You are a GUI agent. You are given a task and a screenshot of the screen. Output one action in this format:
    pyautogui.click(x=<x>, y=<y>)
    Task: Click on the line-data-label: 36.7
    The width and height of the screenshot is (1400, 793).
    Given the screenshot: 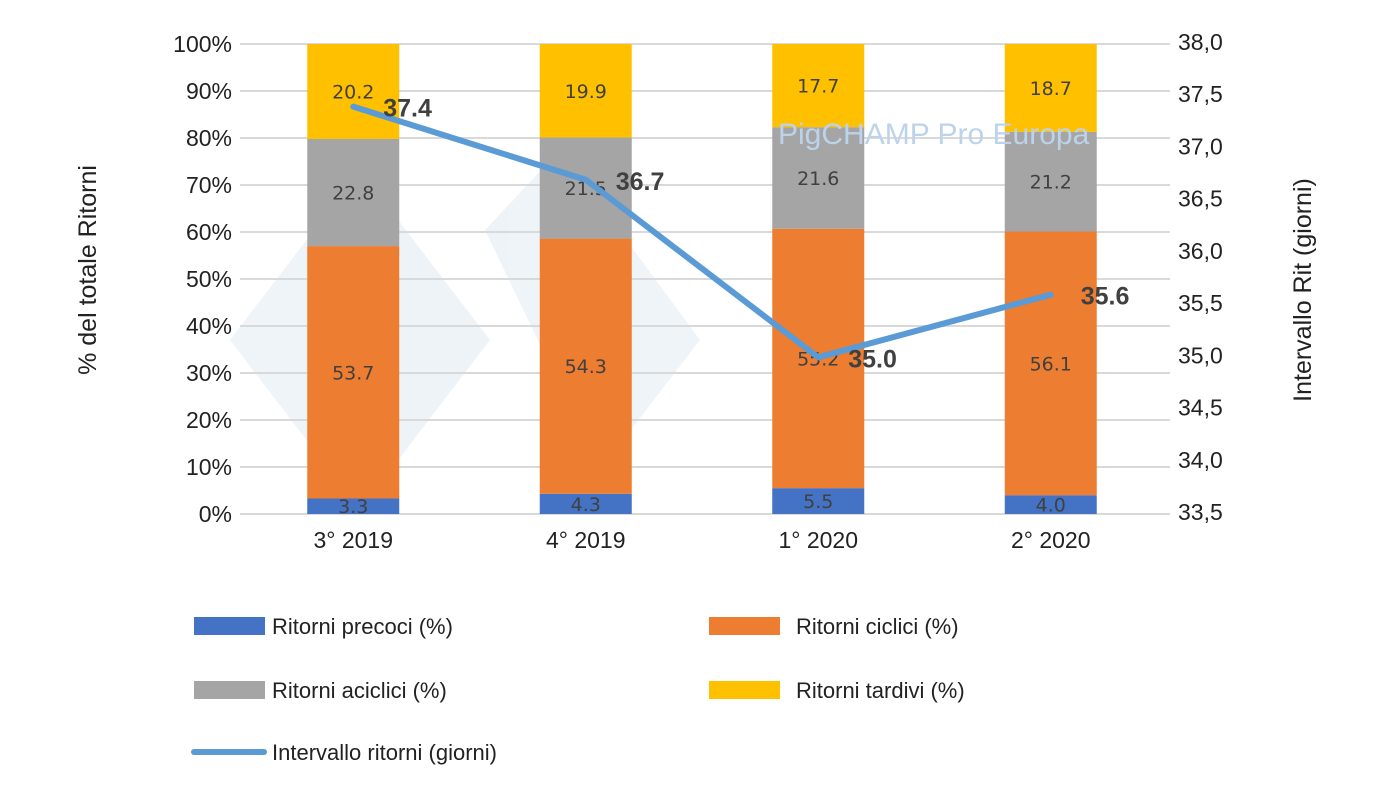 What is the action you would take?
    pyautogui.click(x=640, y=182)
    